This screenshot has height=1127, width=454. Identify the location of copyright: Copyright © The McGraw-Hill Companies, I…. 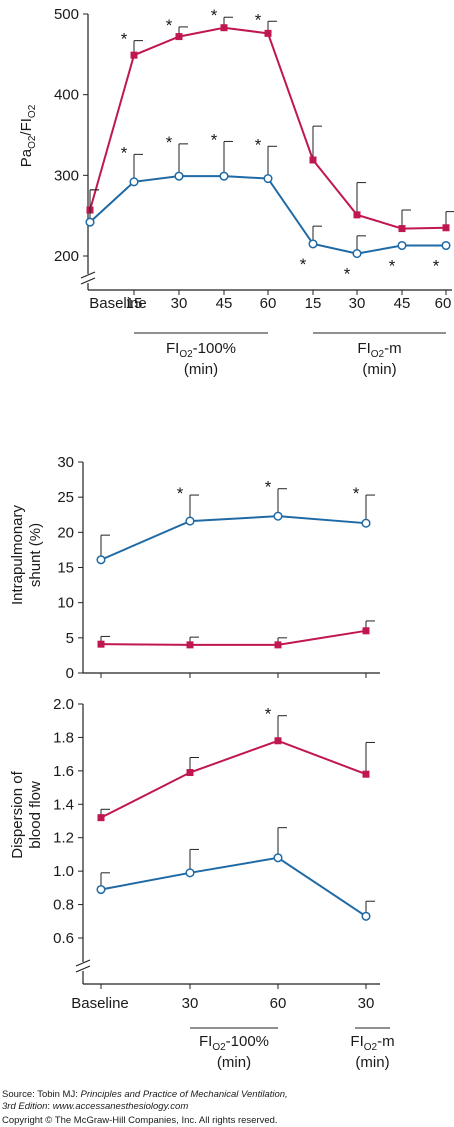
(140, 1120).